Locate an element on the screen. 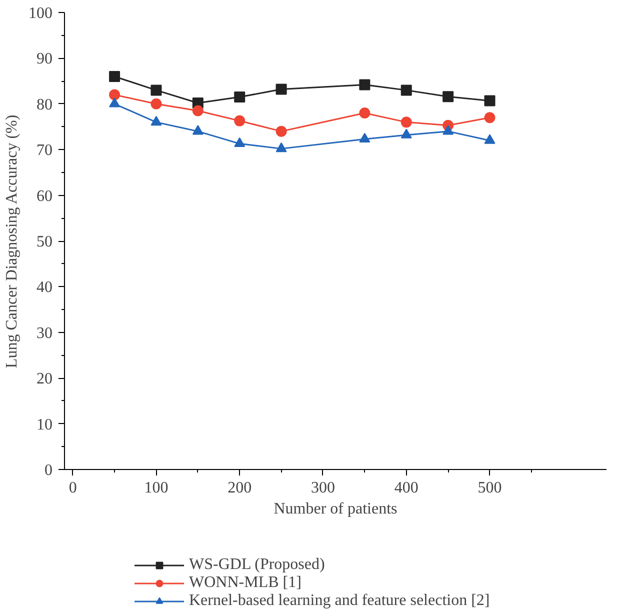 This screenshot has width=624, height=616. y-tick-label: 70 is located at coordinates (44, 151).